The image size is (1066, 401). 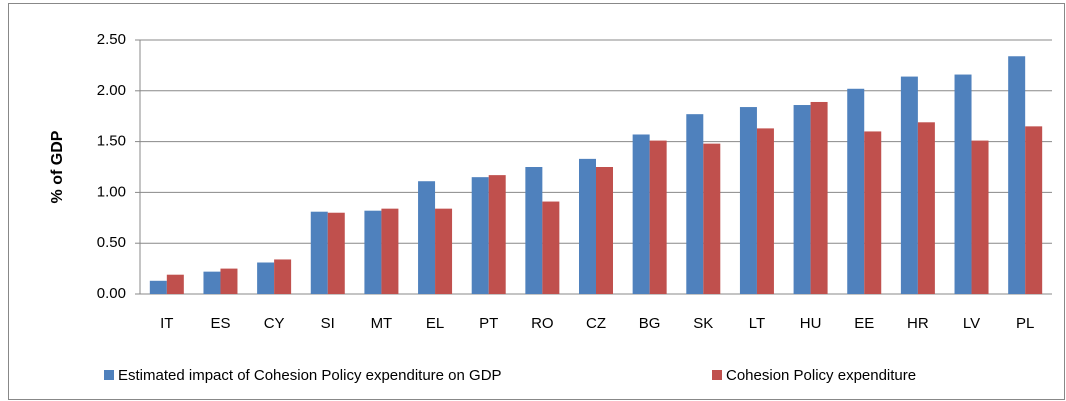 What do you see at coordinates (821, 375) in the screenshot?
I see `legend-label: Cohesion Policy expenditure` at bounding box center [821, 375].